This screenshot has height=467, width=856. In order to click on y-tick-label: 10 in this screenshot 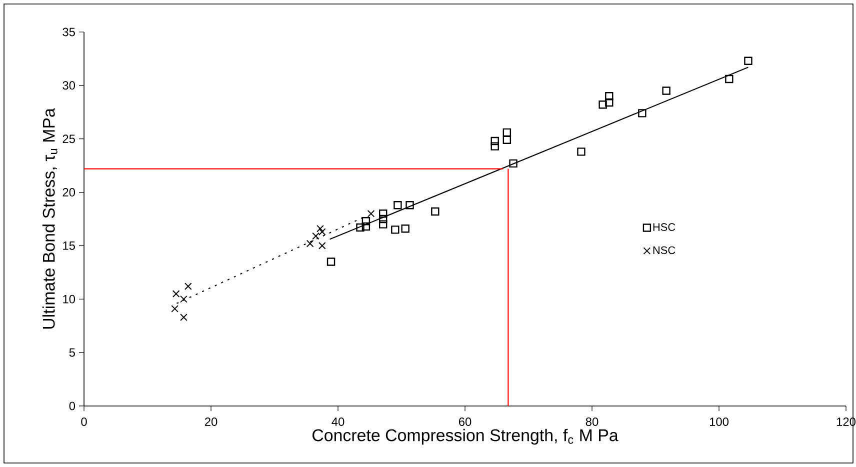, I will do `click(69, 299)`.